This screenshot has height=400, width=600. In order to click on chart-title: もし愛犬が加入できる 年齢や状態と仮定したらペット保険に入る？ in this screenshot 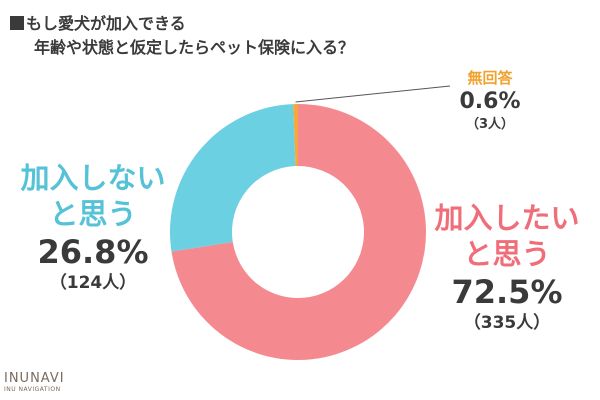, I will do `click(182, 36)`.